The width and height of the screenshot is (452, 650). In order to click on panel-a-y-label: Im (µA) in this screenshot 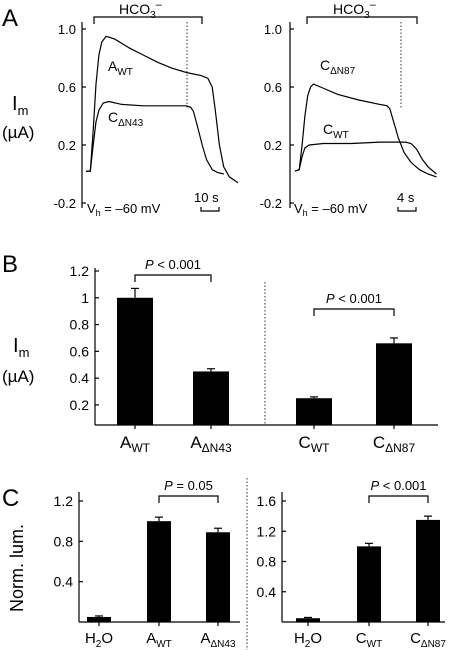, I will do `click(18, 117)`.